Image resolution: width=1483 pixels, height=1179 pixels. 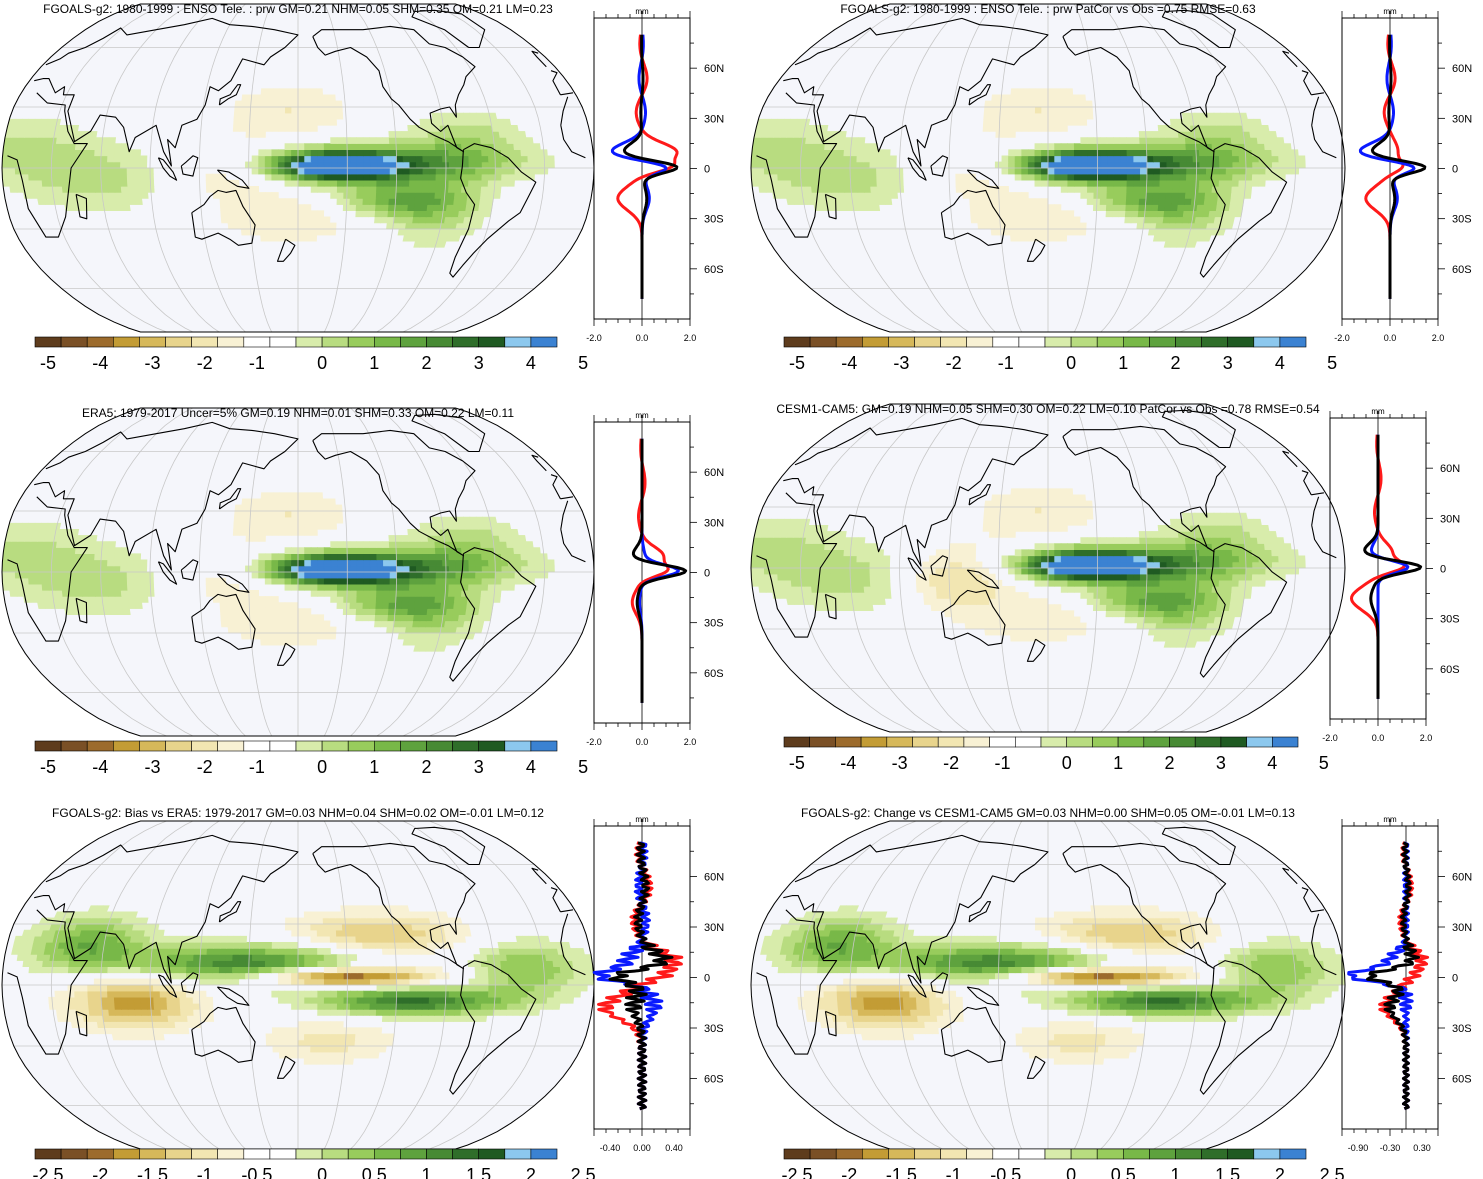 What do you see at coordinates (1462, 119) in the screenshot?
I see `profile-ytick-label: 30N` at bounding box center [1462, 119].